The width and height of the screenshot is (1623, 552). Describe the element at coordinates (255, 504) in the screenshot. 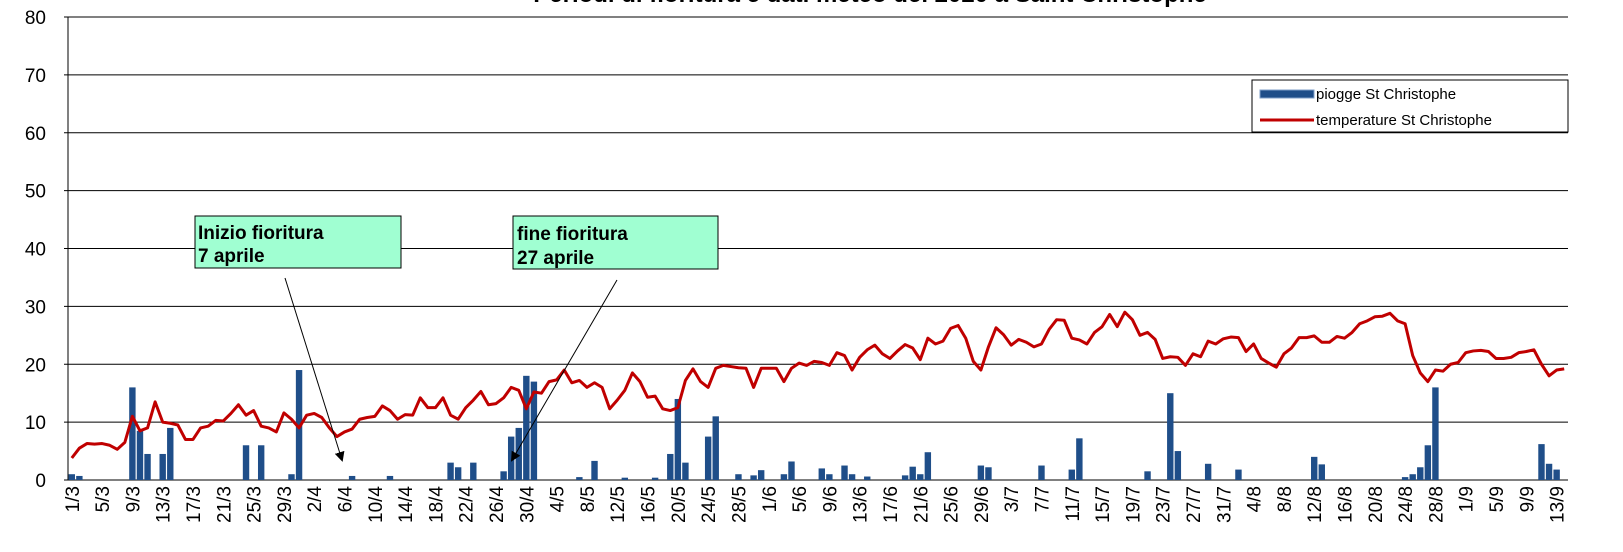

I see `x-tick-label: 25/3` at that location.